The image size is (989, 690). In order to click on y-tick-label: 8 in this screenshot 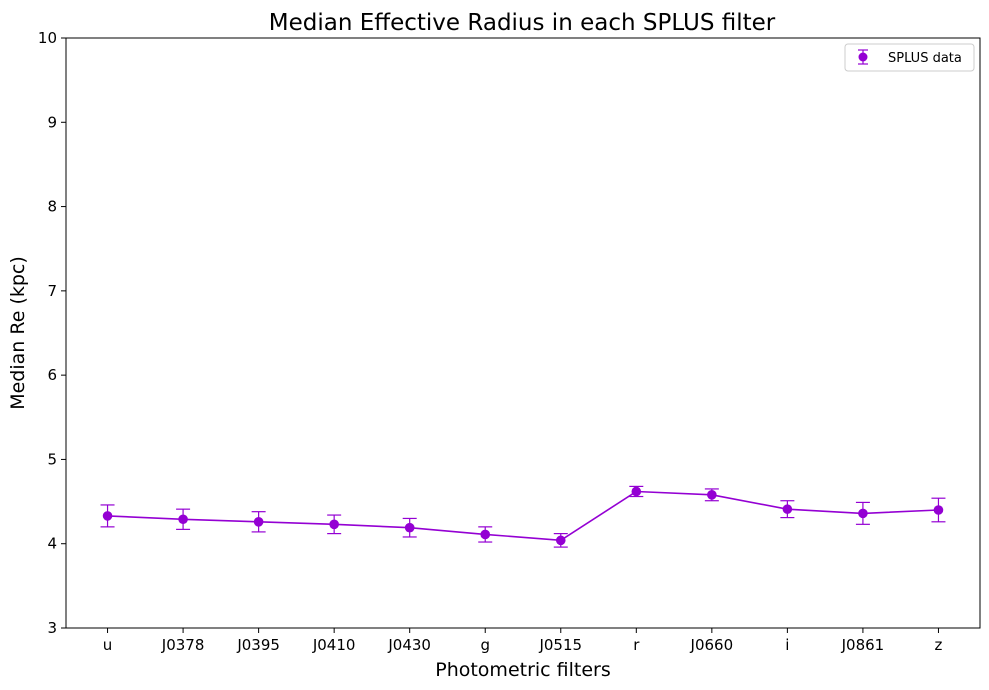, I will do `click(52, 207)`.